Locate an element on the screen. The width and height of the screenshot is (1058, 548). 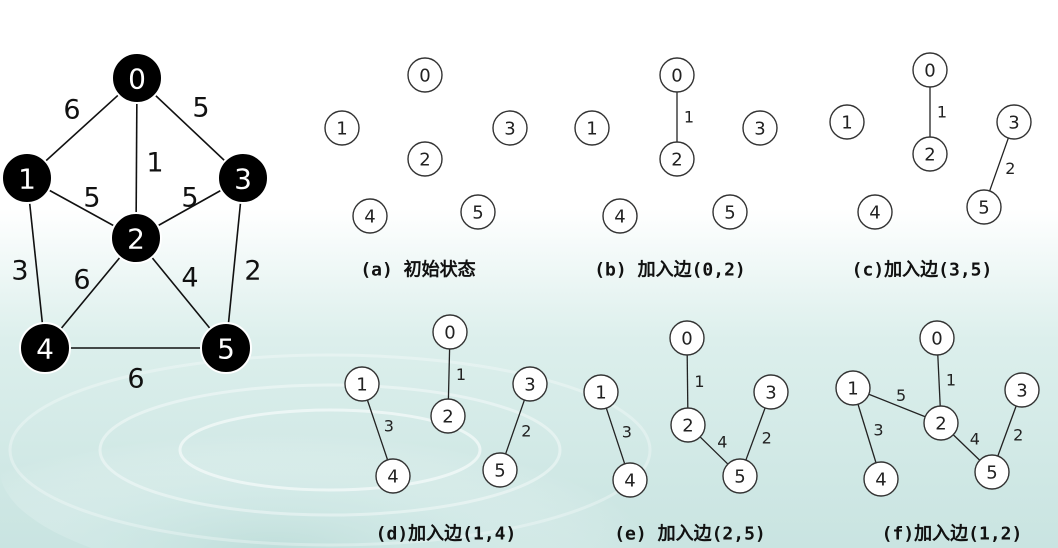
edge-weight-2-5: 4 is located at coordinates (189, 278).